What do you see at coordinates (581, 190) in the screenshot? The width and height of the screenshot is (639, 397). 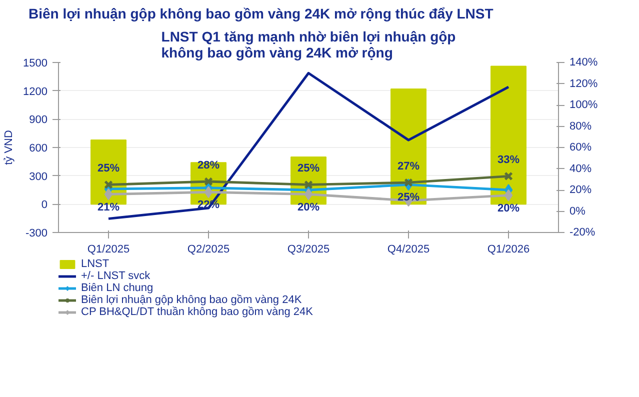 I see `y2-tick-label: 20%` at bounding box center [581, 190].